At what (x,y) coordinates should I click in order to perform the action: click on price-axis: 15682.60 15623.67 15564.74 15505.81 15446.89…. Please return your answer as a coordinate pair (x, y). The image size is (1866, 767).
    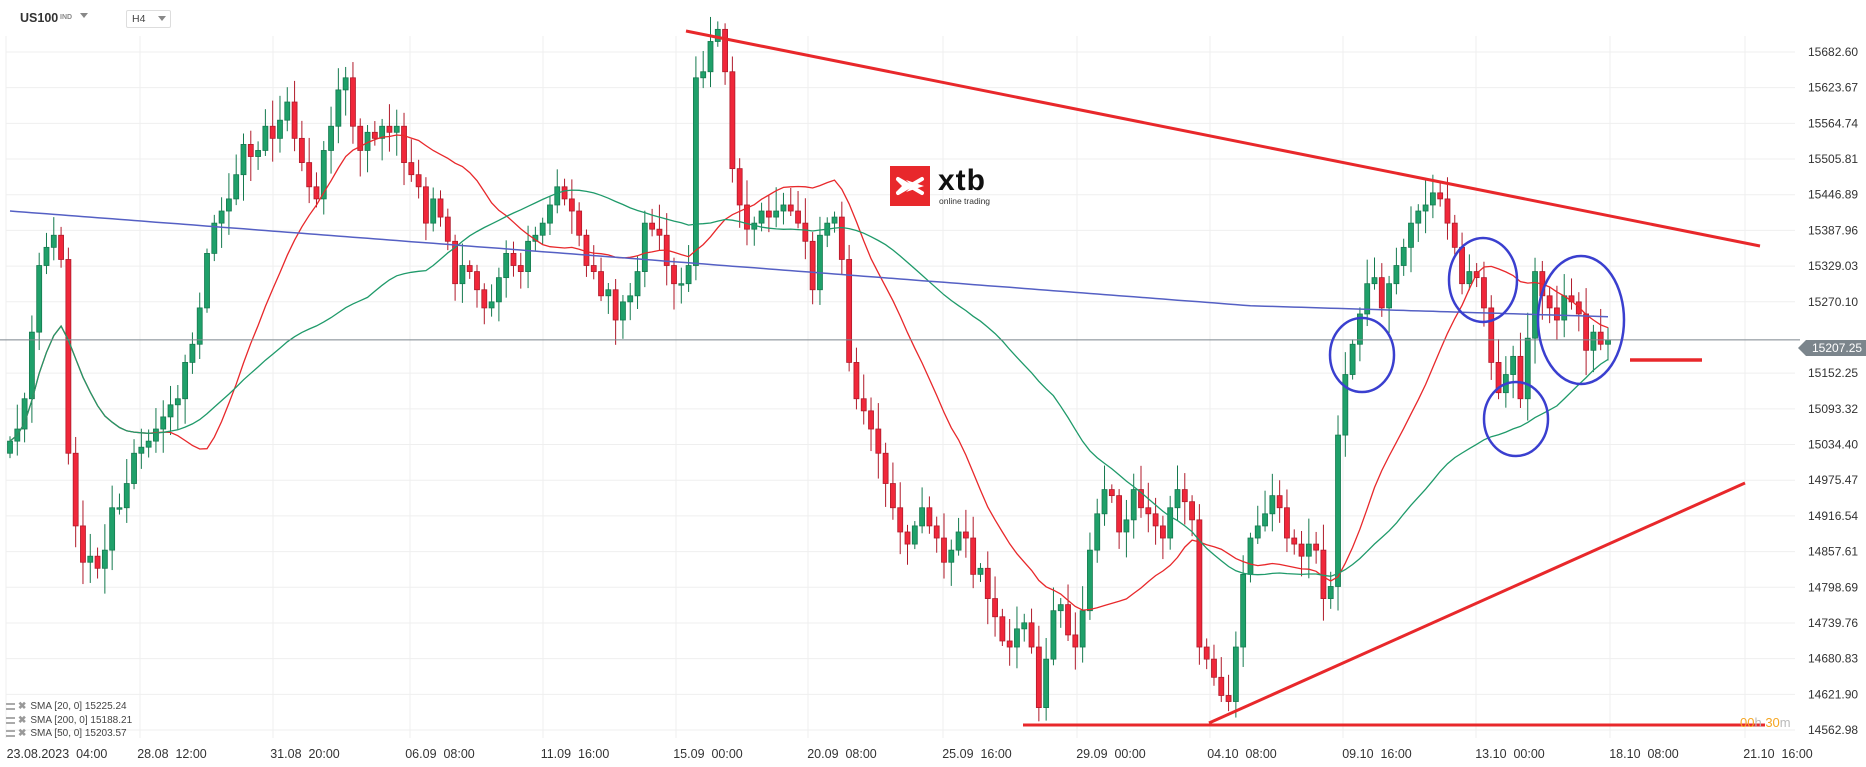
    Looking at the image, I should click on (1833, 391).